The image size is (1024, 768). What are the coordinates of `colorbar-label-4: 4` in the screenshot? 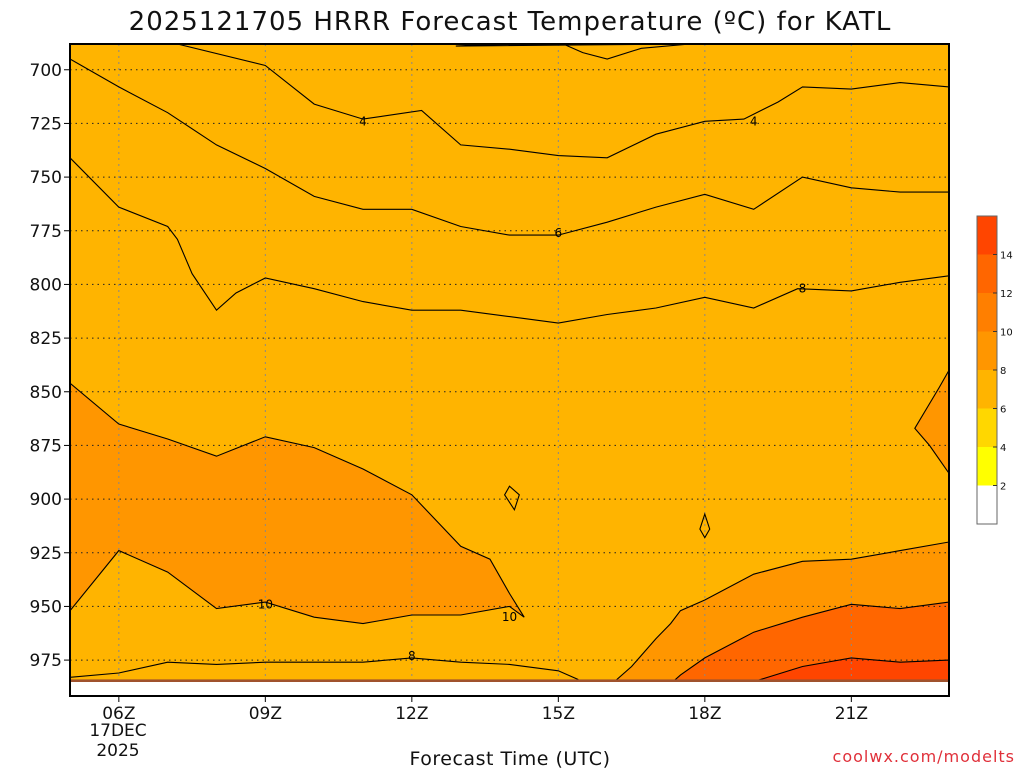 It's located at (1003, 448).